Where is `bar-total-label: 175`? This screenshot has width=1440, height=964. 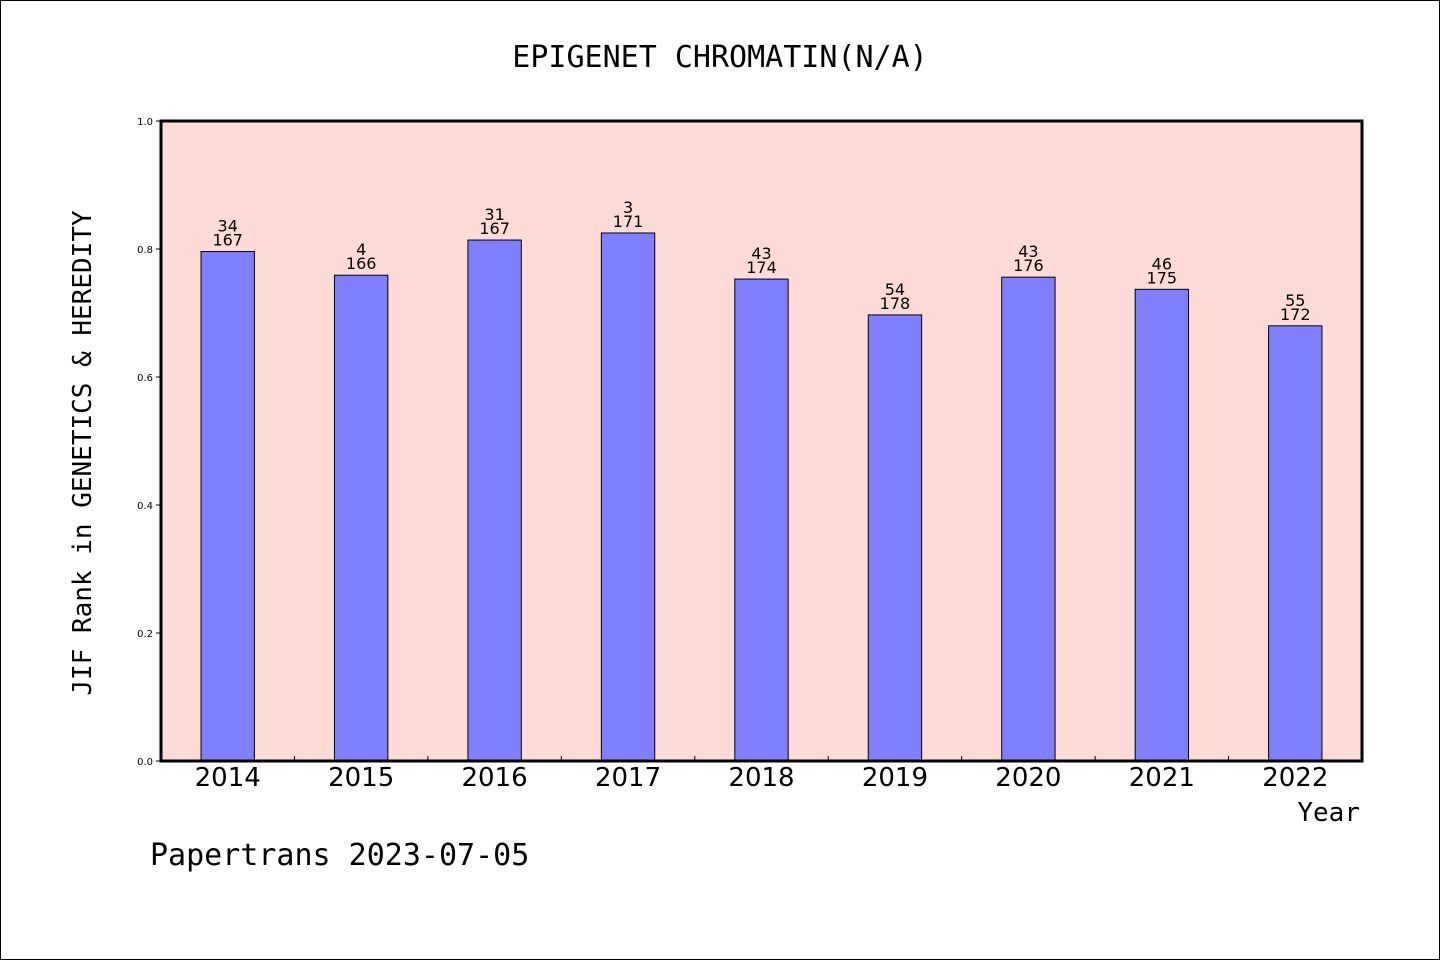 bar-total-label: 175 is located at coordinates (1162, 277).